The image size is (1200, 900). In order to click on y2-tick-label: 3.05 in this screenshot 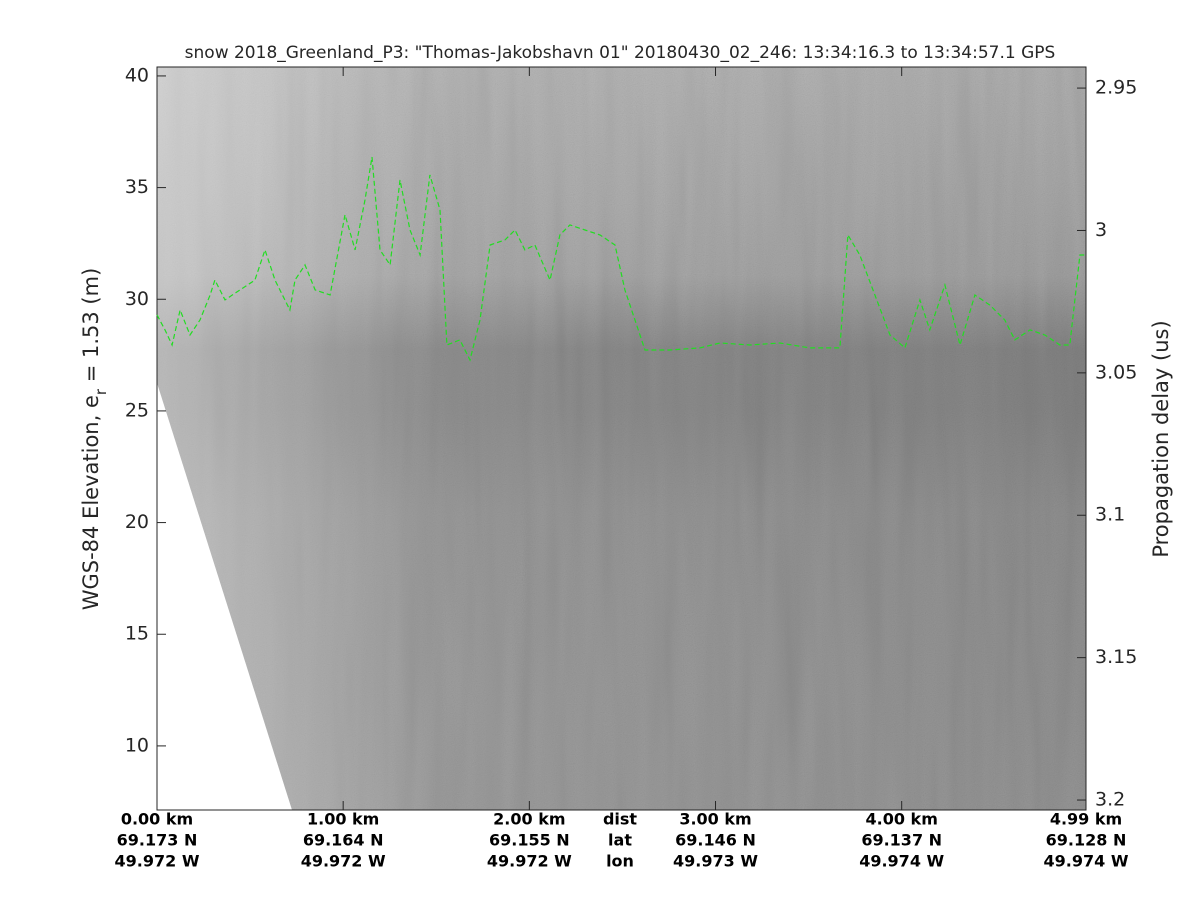, I will do `click(1116, 372)`.